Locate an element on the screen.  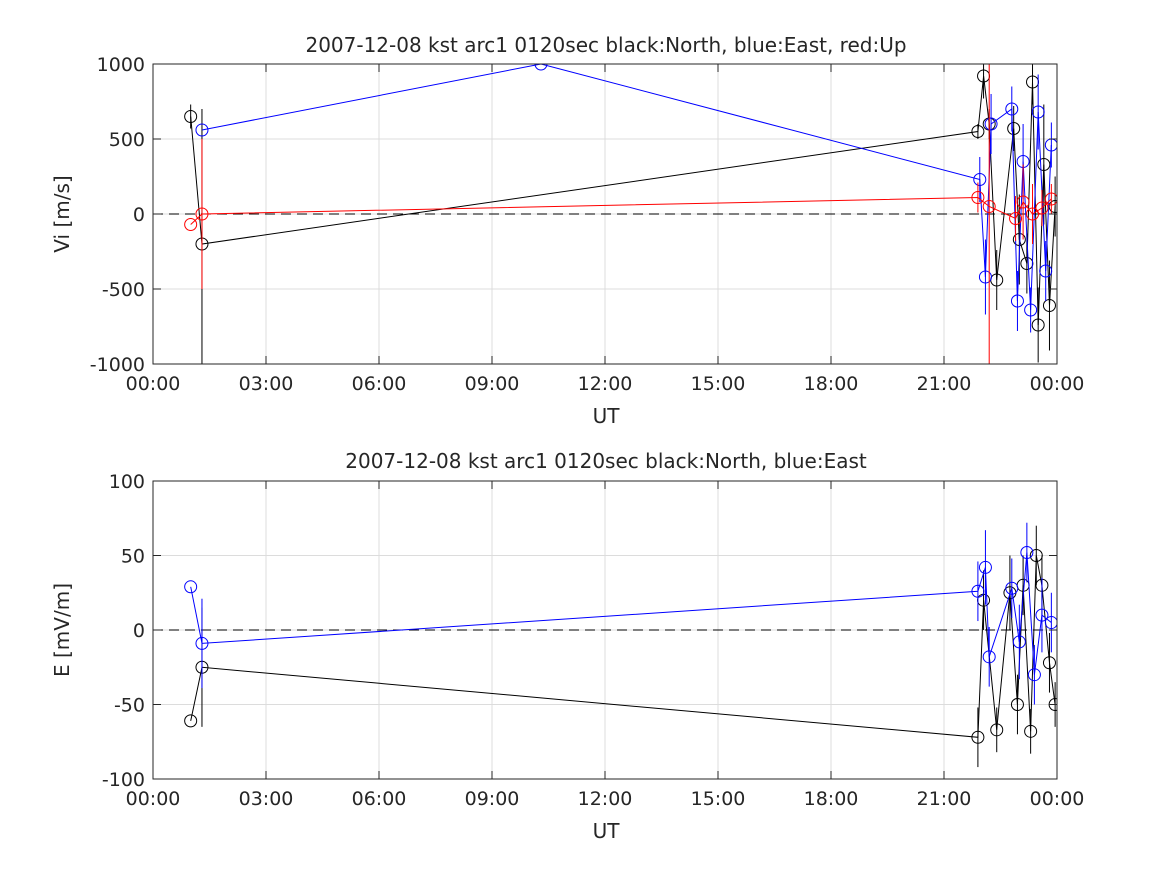
velocity-x-axis-label: UT is located at coordinates (607, 416).